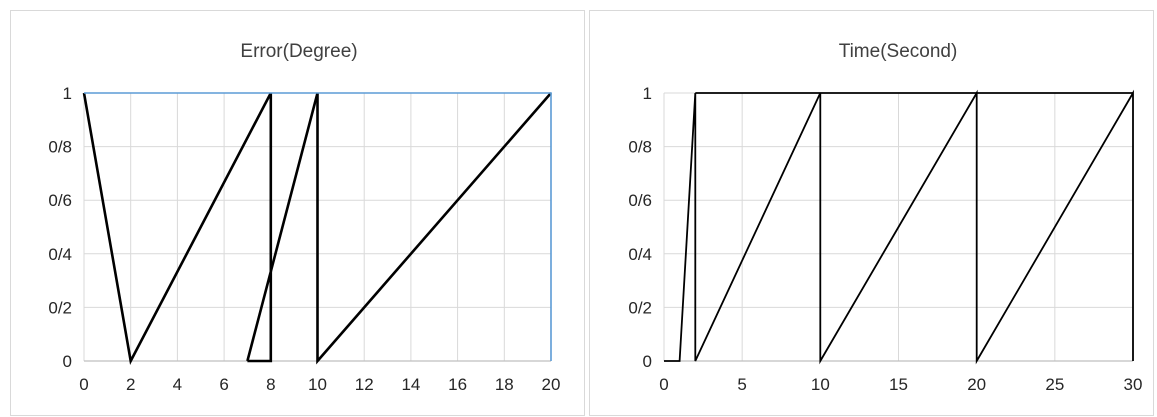  I want to click on x-tick-label: 15, so click(898, 384).